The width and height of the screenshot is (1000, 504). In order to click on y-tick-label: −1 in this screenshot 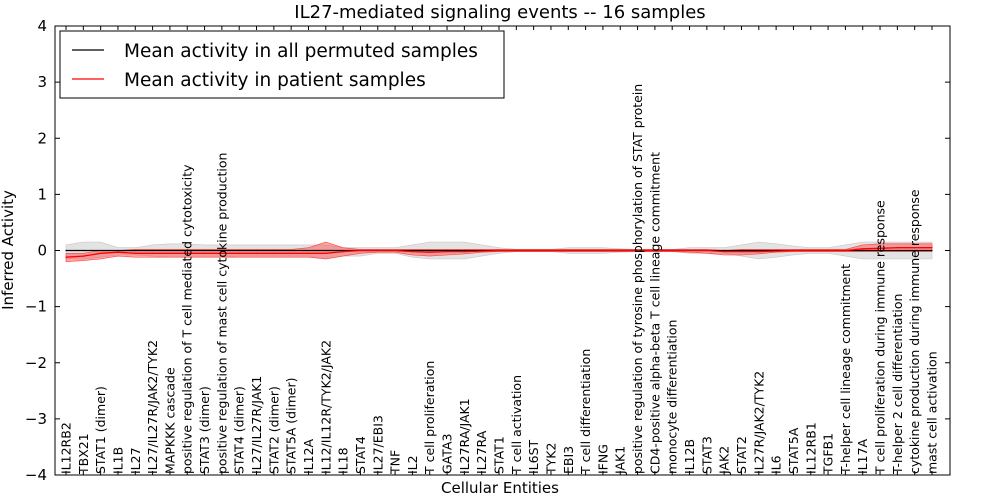, I will do `click(36, 307)`.